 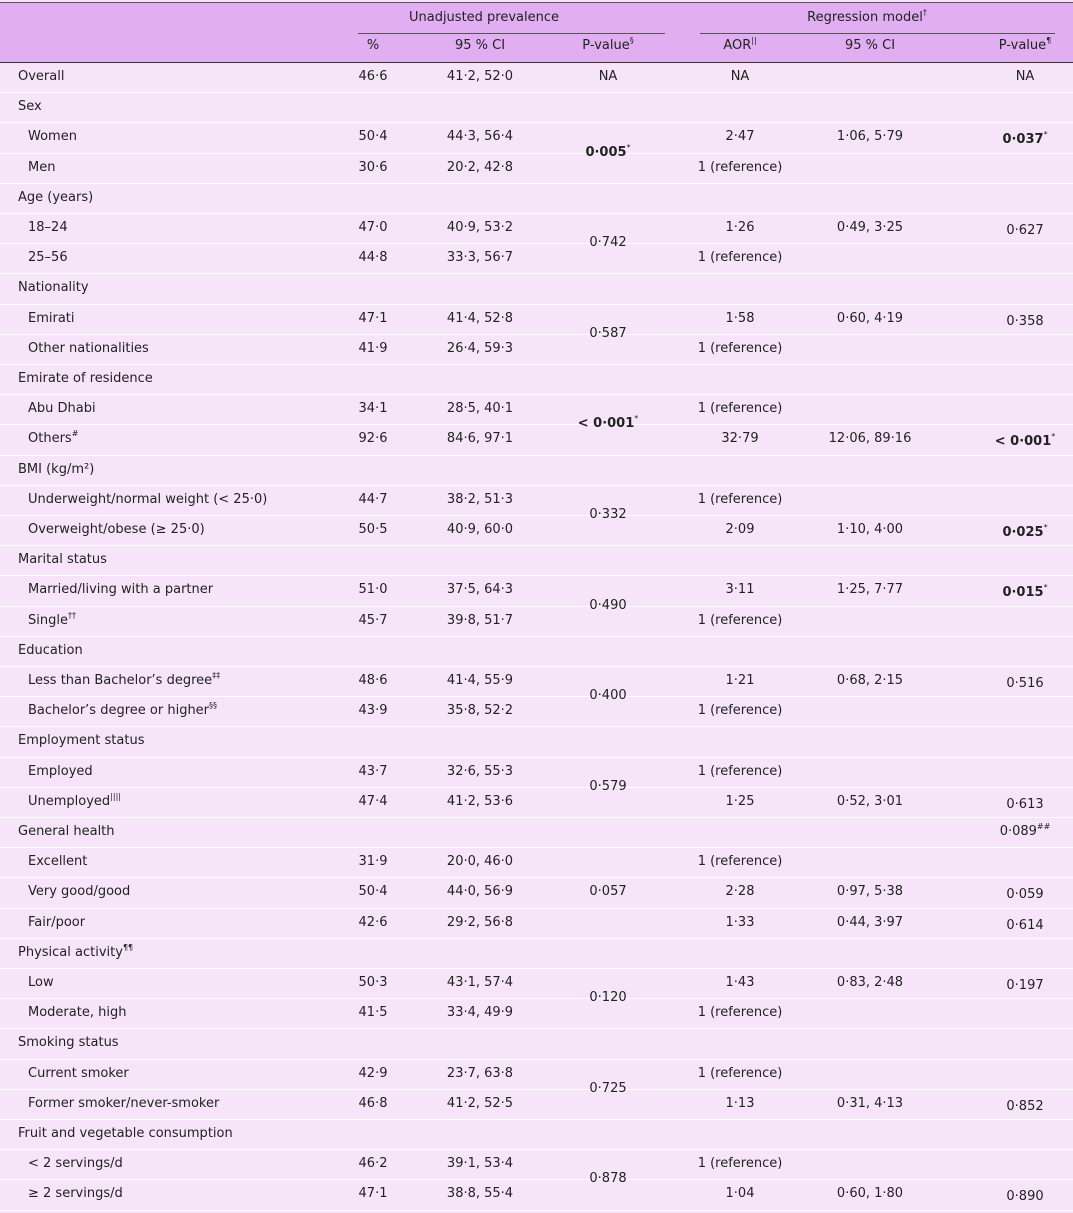 I want to click on group-header-text: Unadjusted prevalence, so click(x=484, y=17).